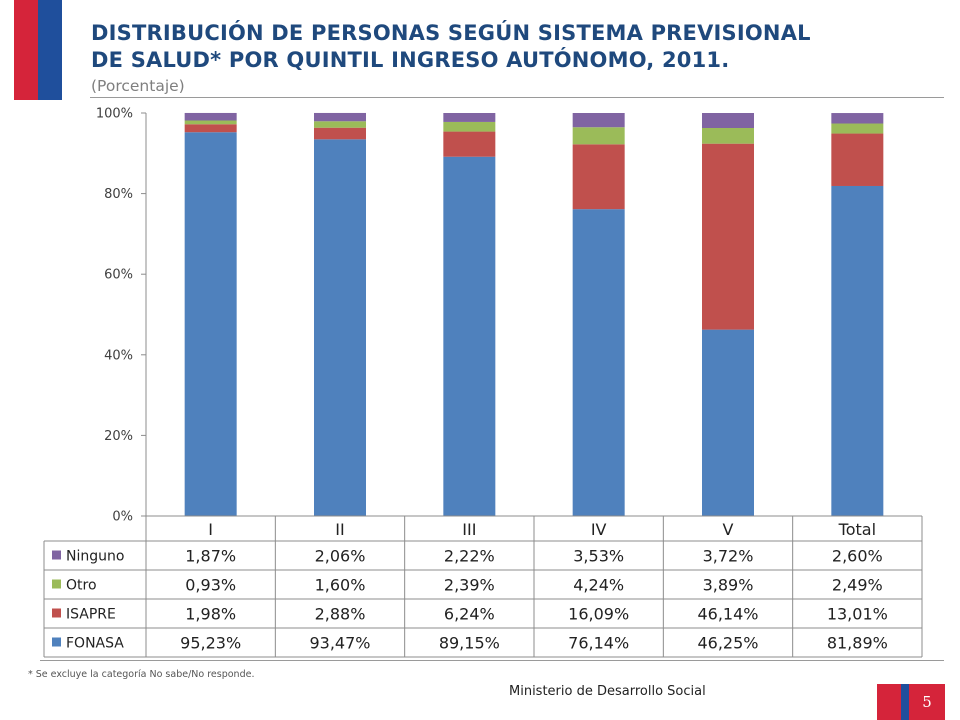 The width and height of the screenshot is (960, 720). I want to click on legend-swatch-fonasa, so click(56, 642).